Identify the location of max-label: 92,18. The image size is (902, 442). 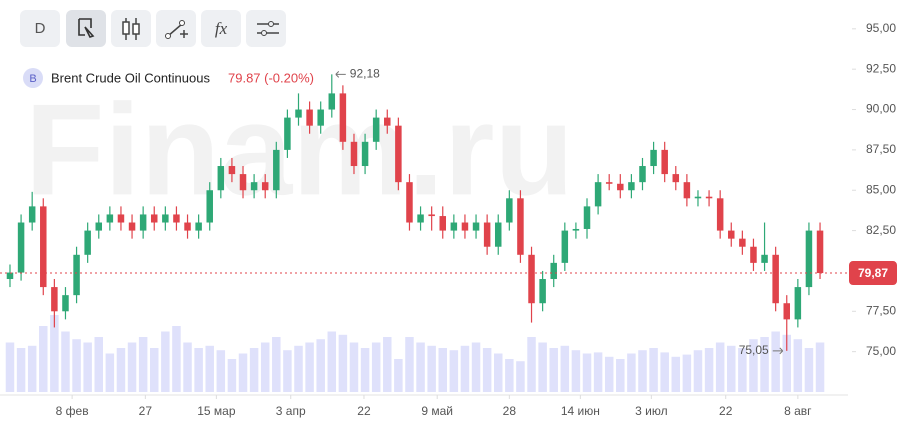
(365, 74).